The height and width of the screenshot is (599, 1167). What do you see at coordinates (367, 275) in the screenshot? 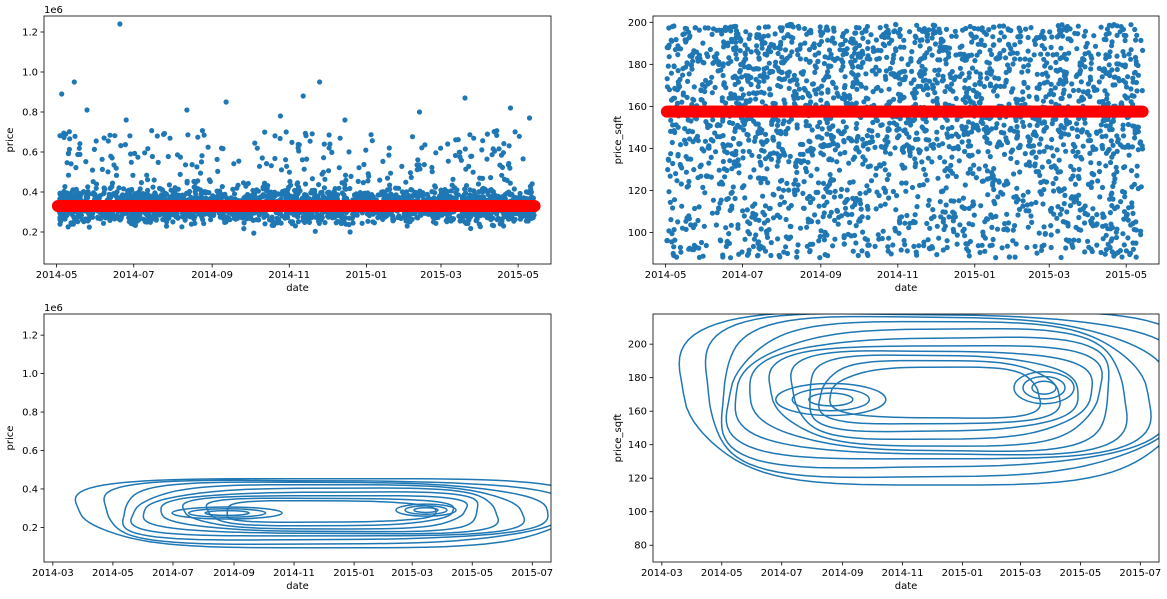
I see `x-tick-label: 2015-01` at bounding box center [367, 275].